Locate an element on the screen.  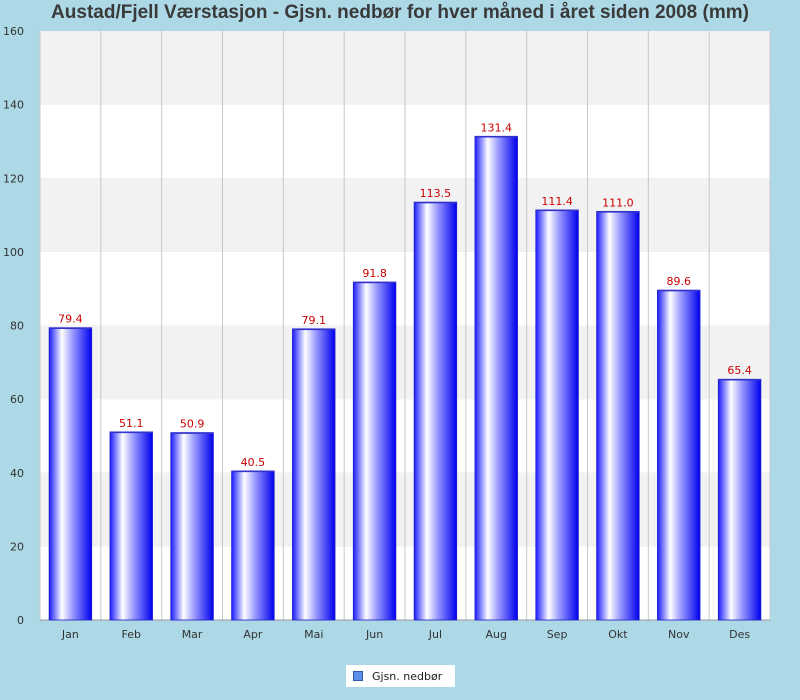
y-tick-label: 140 is located at coordinates (13, 105).